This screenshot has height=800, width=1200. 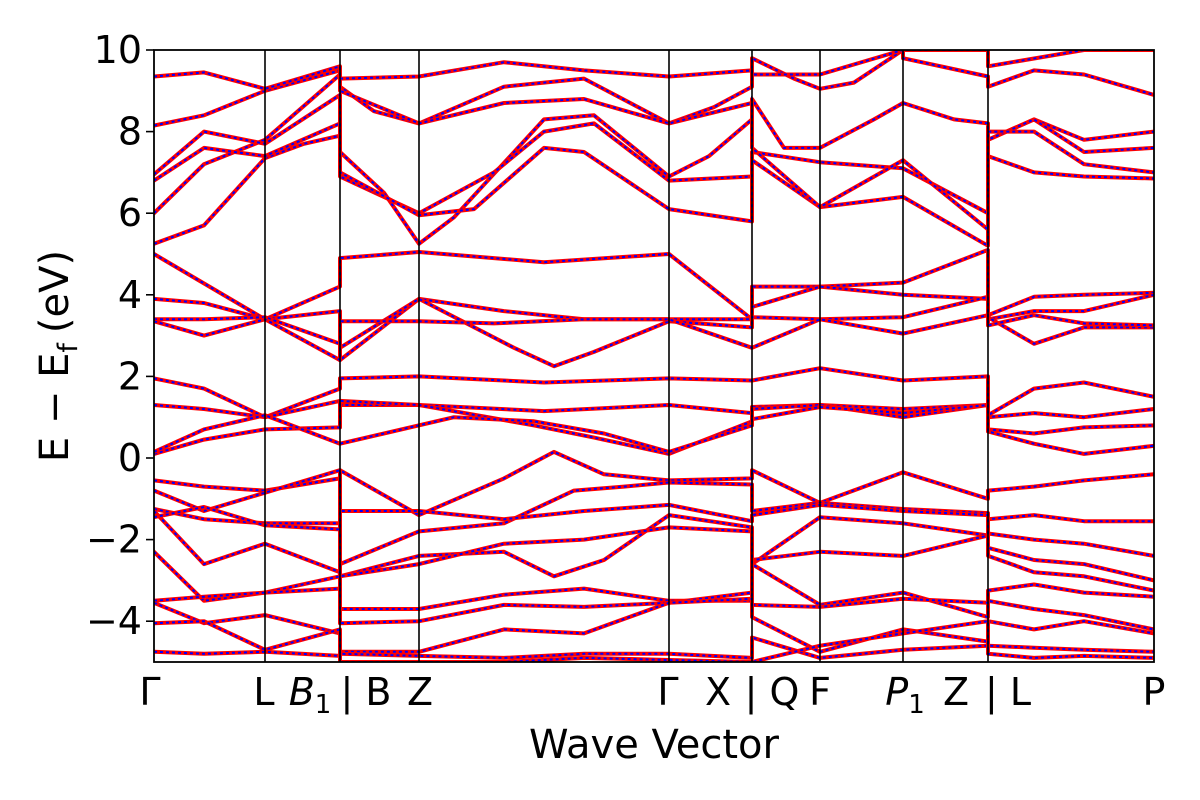 I want to click on kpoint-label: P, so click(x=1154, y=692).